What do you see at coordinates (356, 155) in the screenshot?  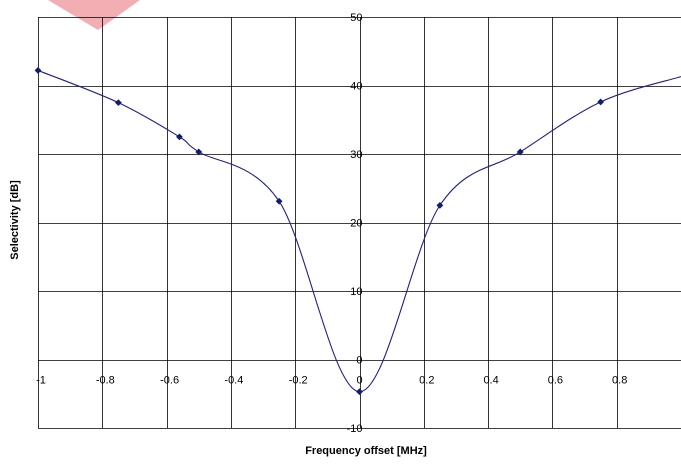 I see `y-tick-label: 30` at bounding box center [356, 155].